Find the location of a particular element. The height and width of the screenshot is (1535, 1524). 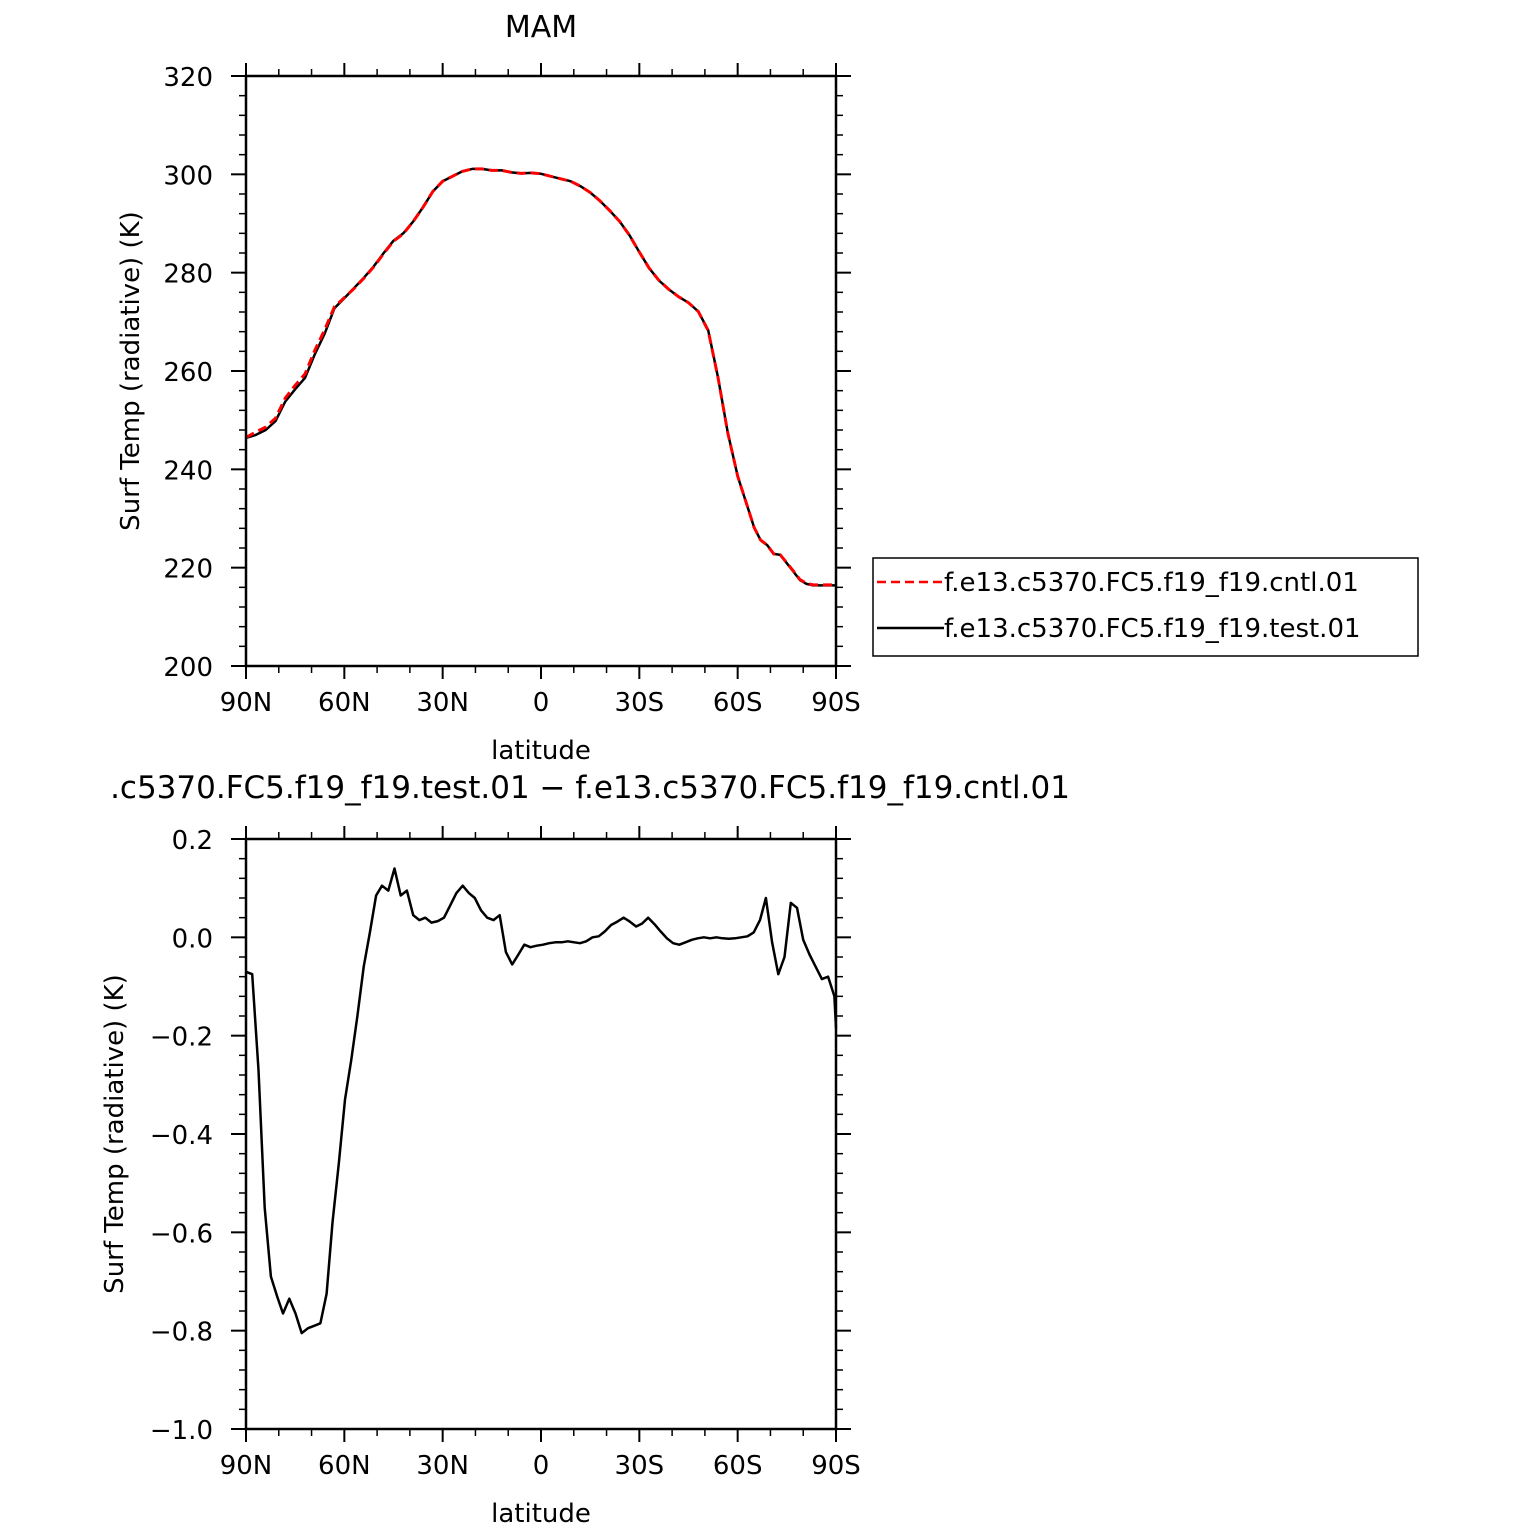

bottom-y-tick-label: −0.8 is located at coordinates (181, 1333).